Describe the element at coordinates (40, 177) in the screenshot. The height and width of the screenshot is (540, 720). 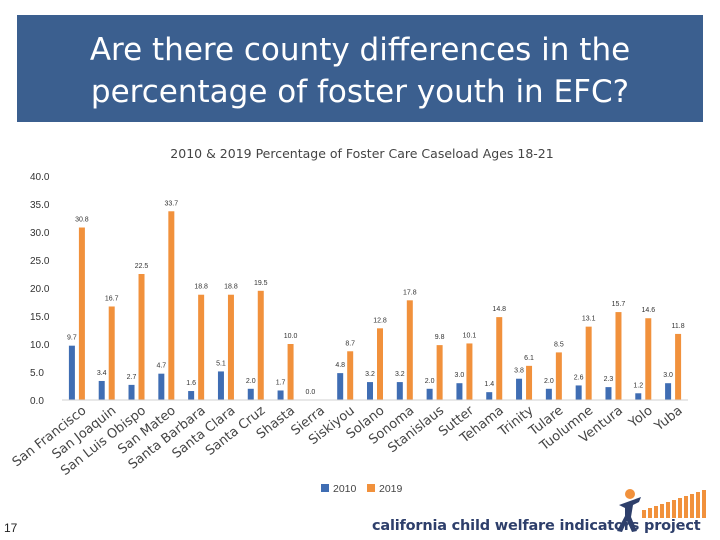
I see `y-tick-label: 40.0` at that location.